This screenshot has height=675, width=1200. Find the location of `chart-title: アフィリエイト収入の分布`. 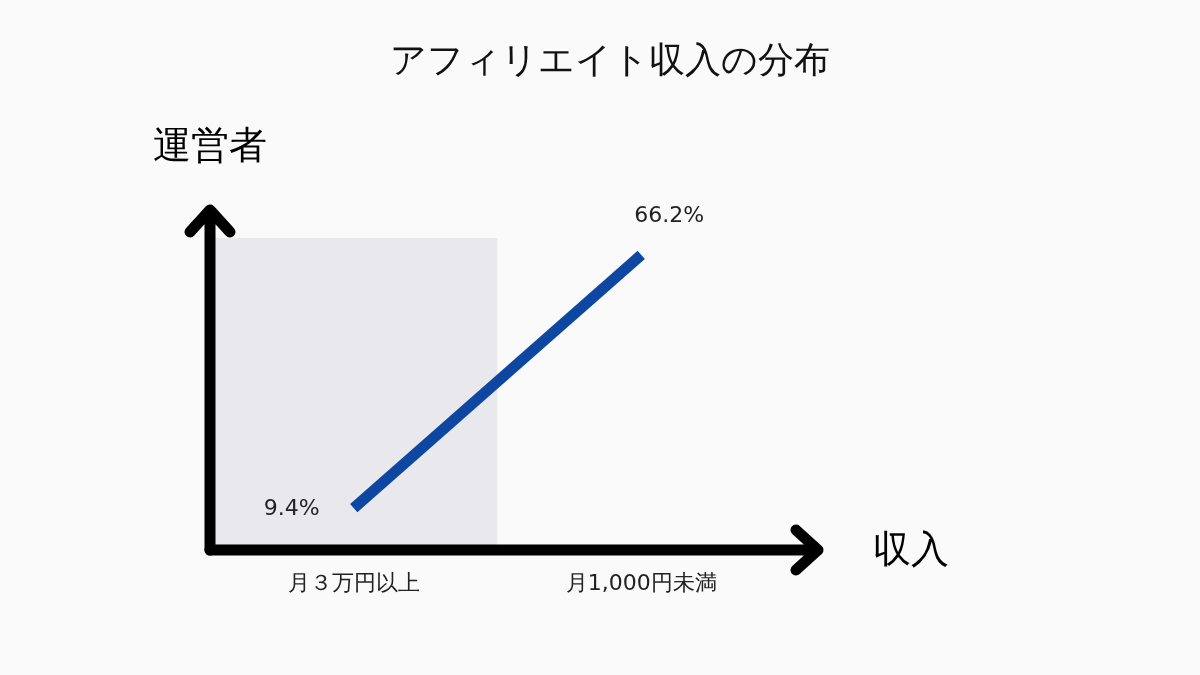

chart-title: アフィリエイト収入の分布 is located at coordinates (610, 59).